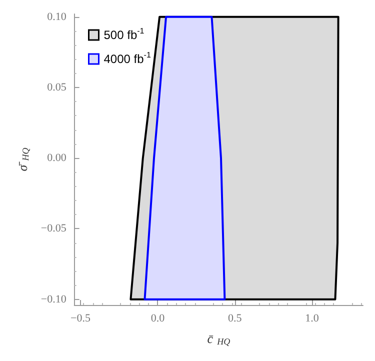 This screenshot has height=361, width=375. Describe the element at coordinates (57, 158) in the screenshot. I see `y-tick-label: 0.00` at that location.